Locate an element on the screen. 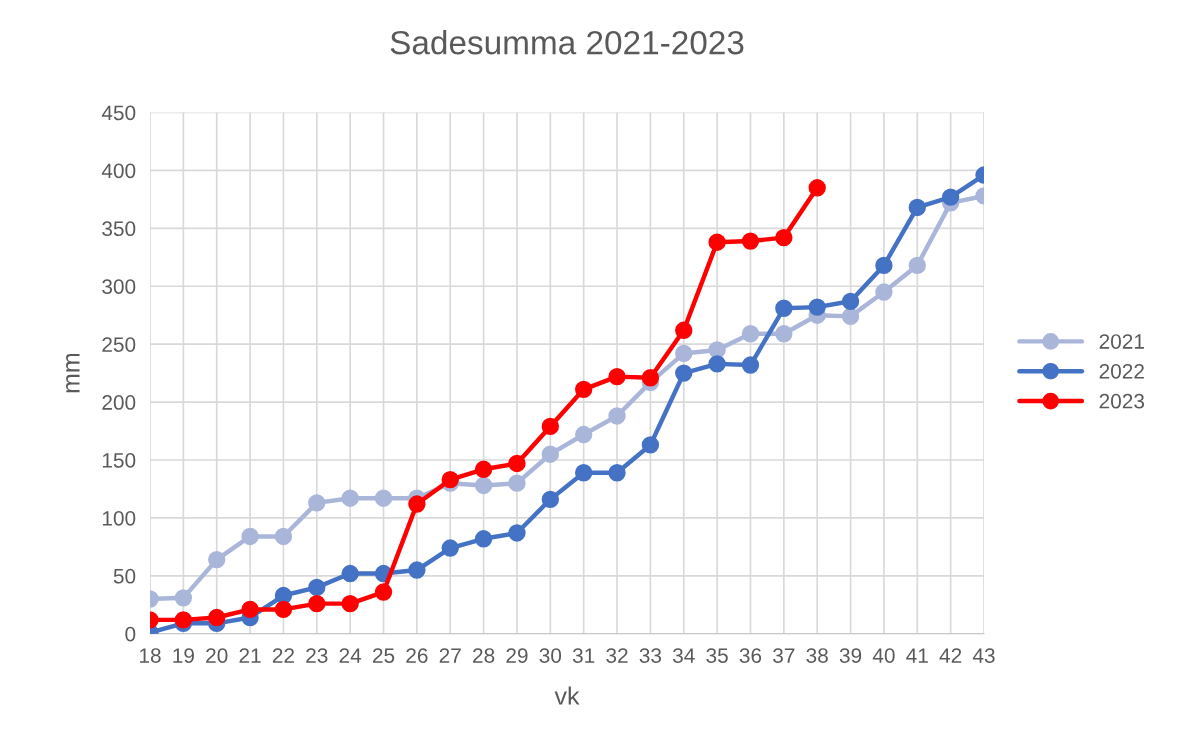 This screenshot has height=750, width=1200. x-tick-label: 43 is located at coordinates (983, 655).